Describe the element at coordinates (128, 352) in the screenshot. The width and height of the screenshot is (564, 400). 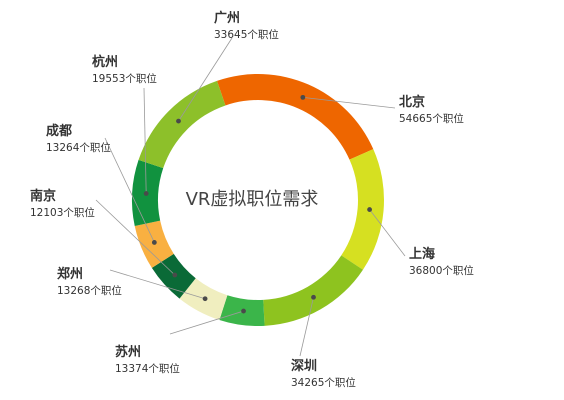
I see `slice-label-city: 苏州` at that location.